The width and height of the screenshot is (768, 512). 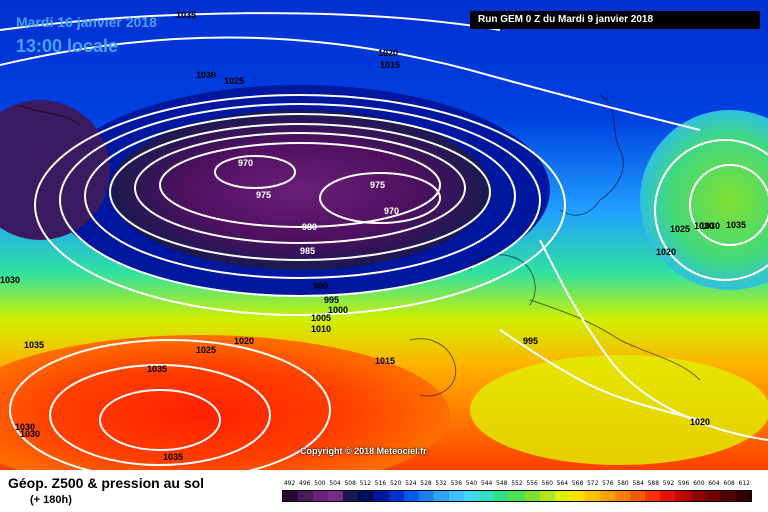 I want to click on scale-tick-label: 520, so click(x=395, y=483).